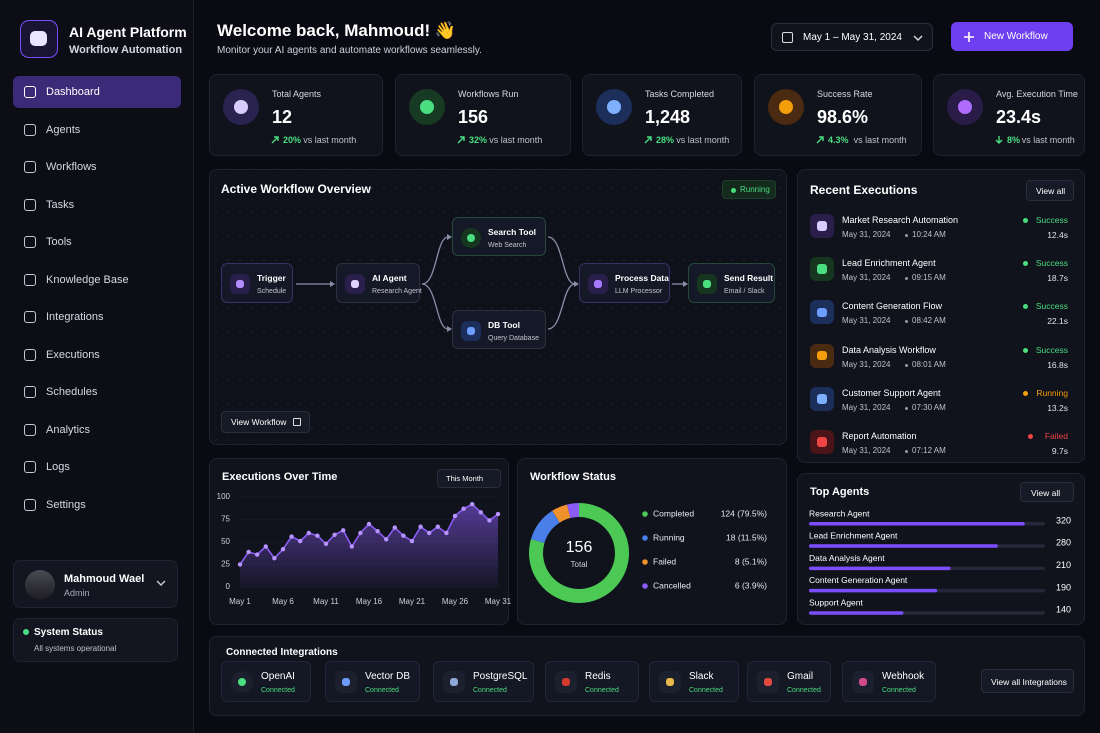 This screenshot has width=1100, height=733. What do you see at coordinates (789, 681) in the screenshot?
I see `integration-card: Gmail Connected` at bounding box center [789, 681].